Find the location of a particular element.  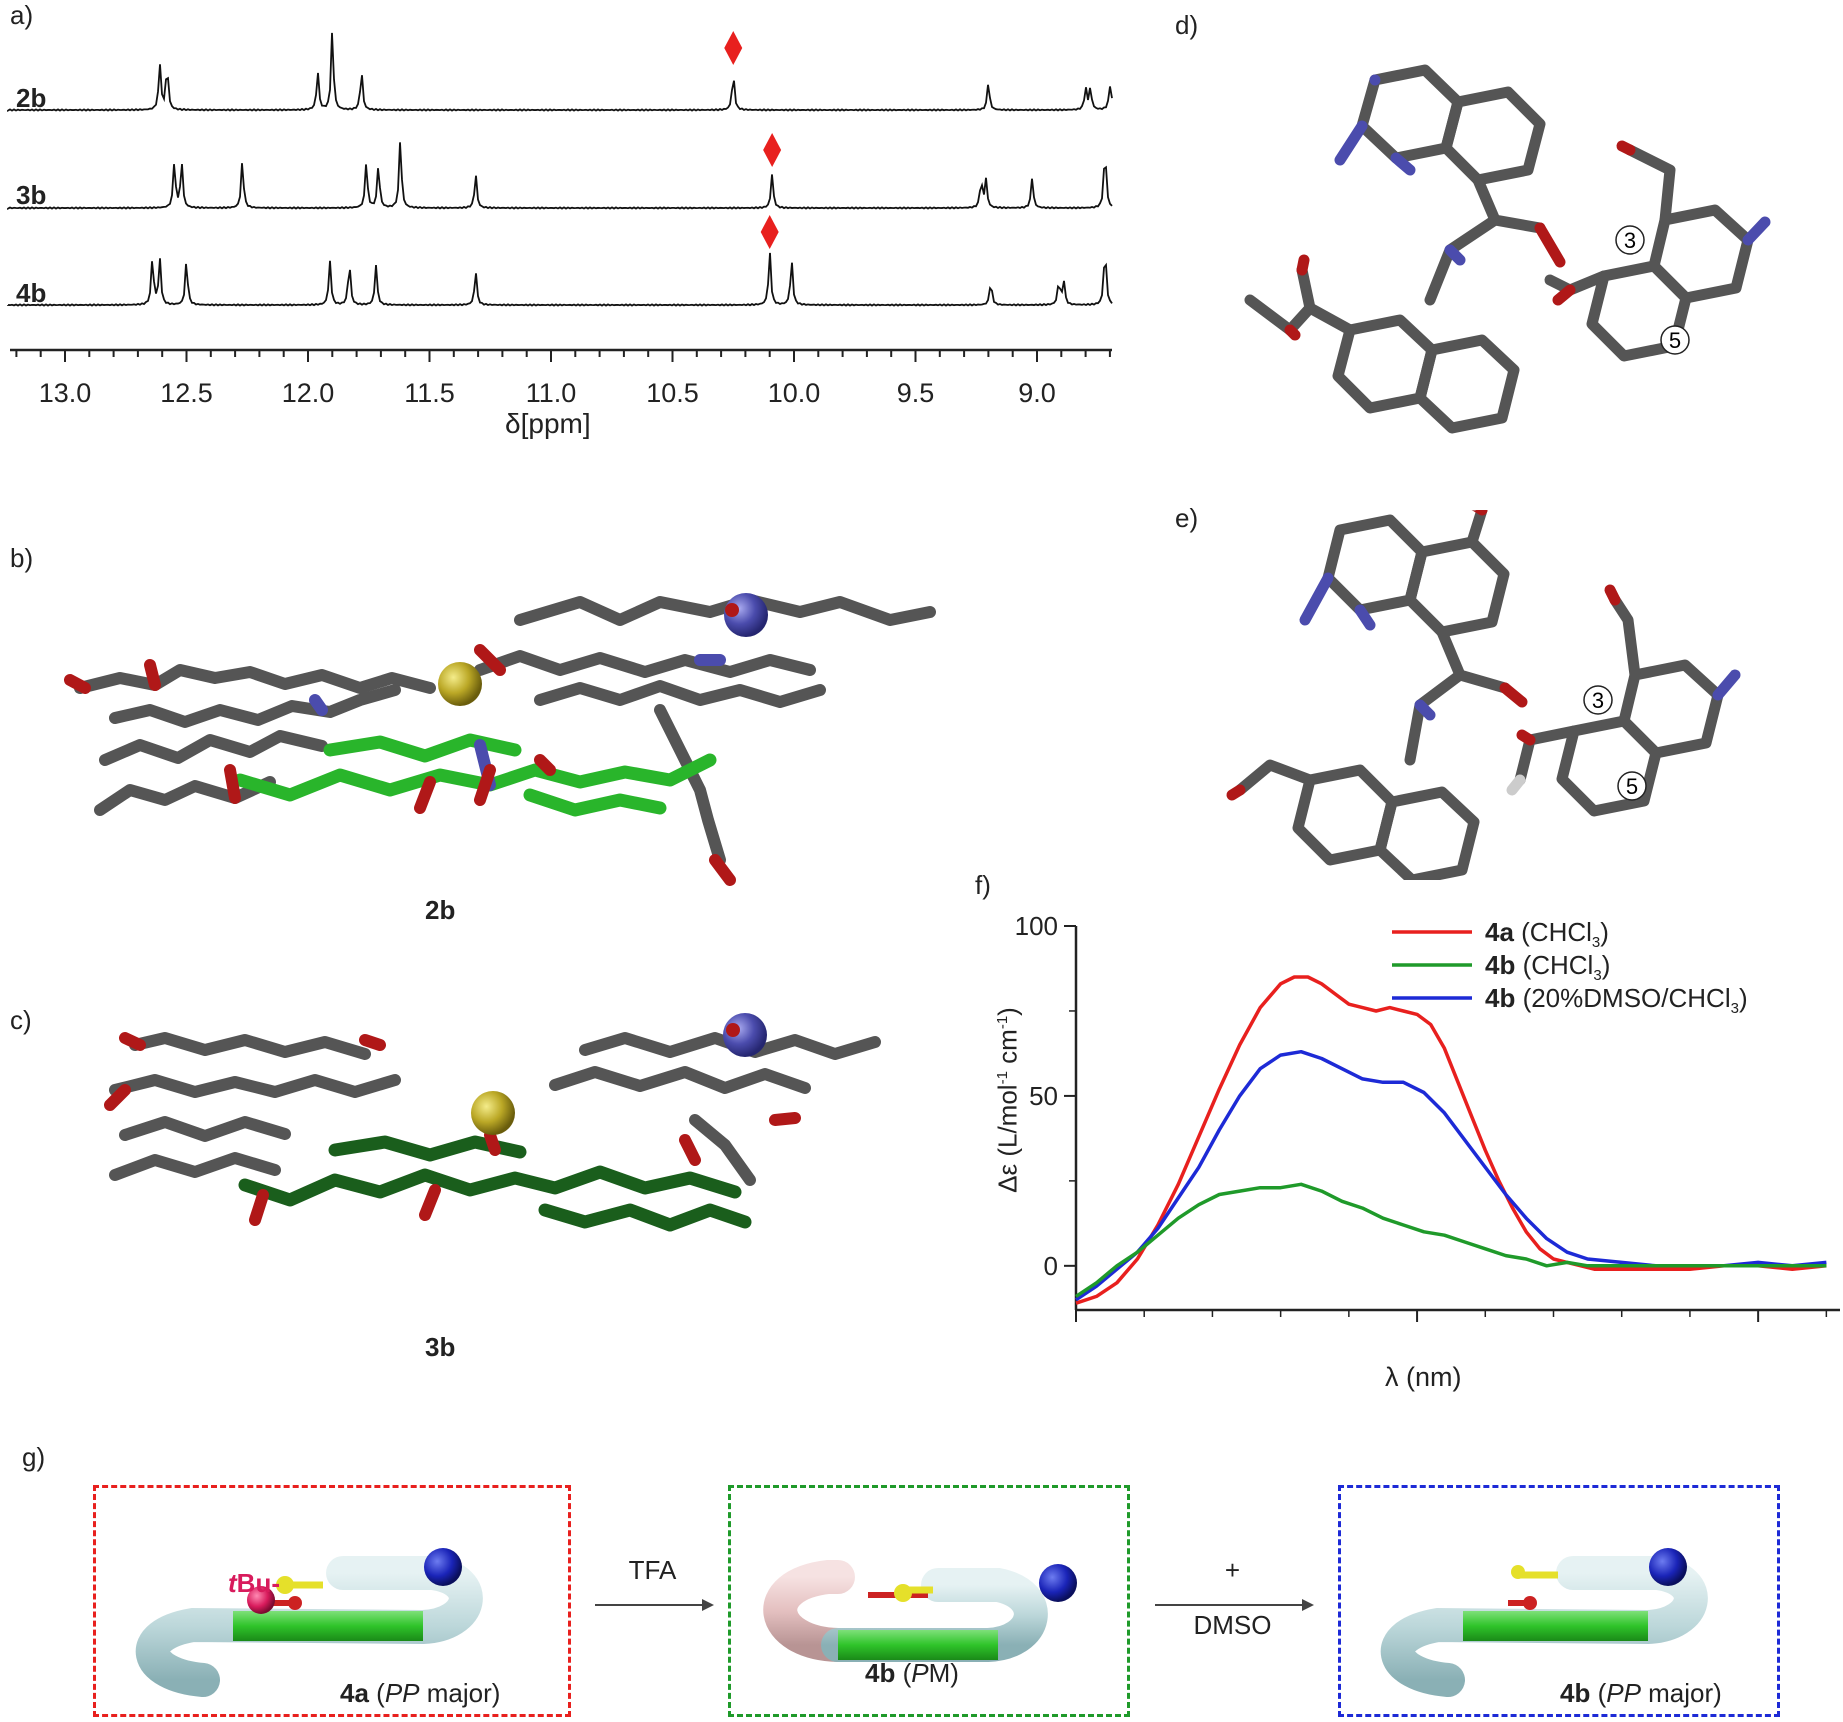

scheme-box-4a-pp is located at coordinates (332, 1601).